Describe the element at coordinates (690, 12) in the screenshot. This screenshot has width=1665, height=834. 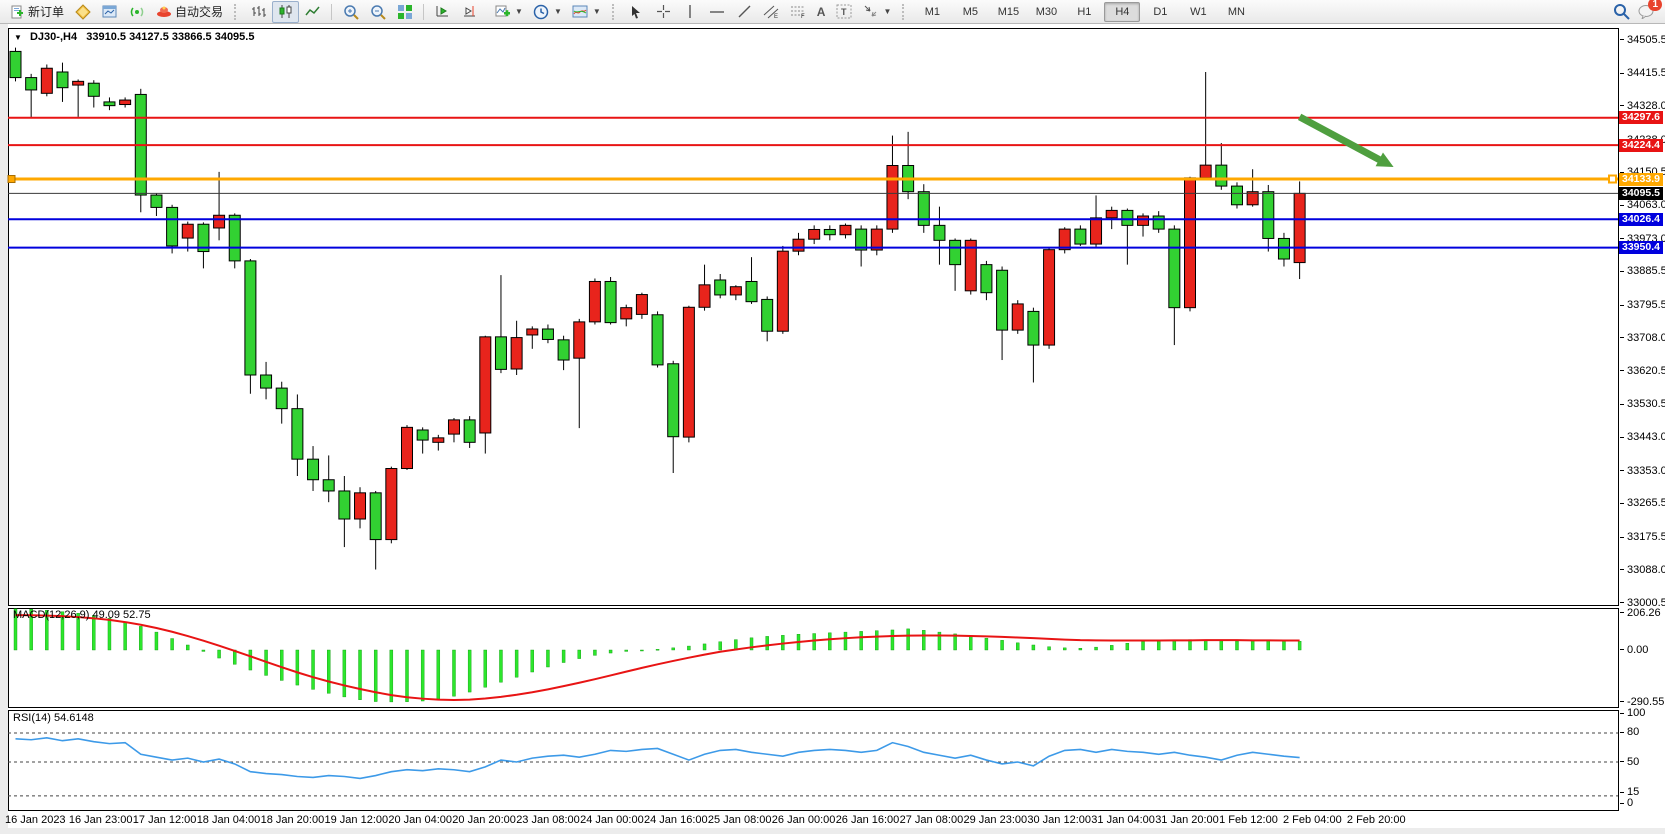
I see `vertical-line-tool-button` at that location.